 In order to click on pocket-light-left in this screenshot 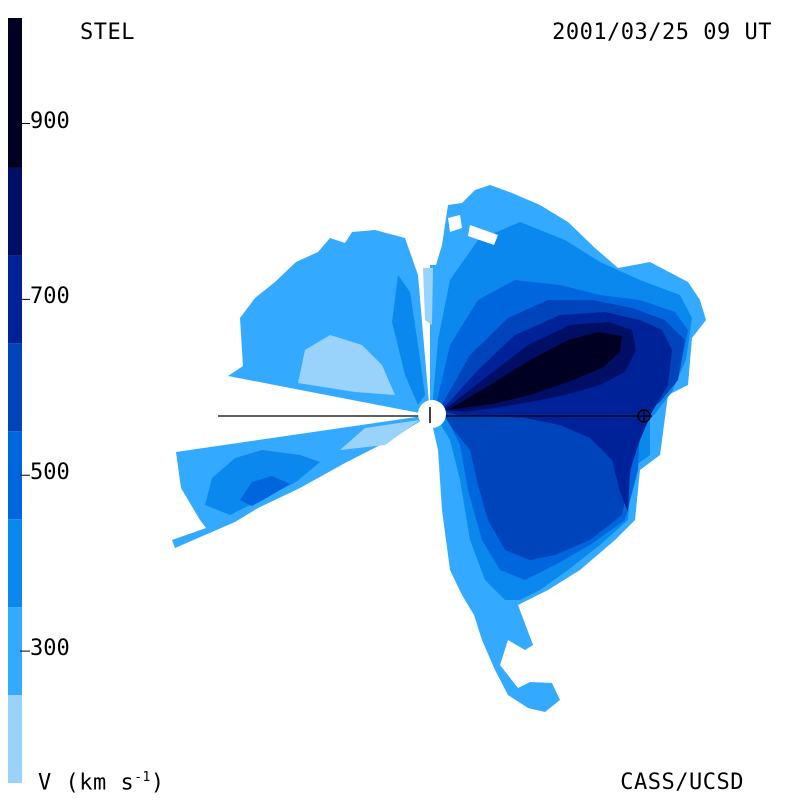, I will do `click(380, 435)`.